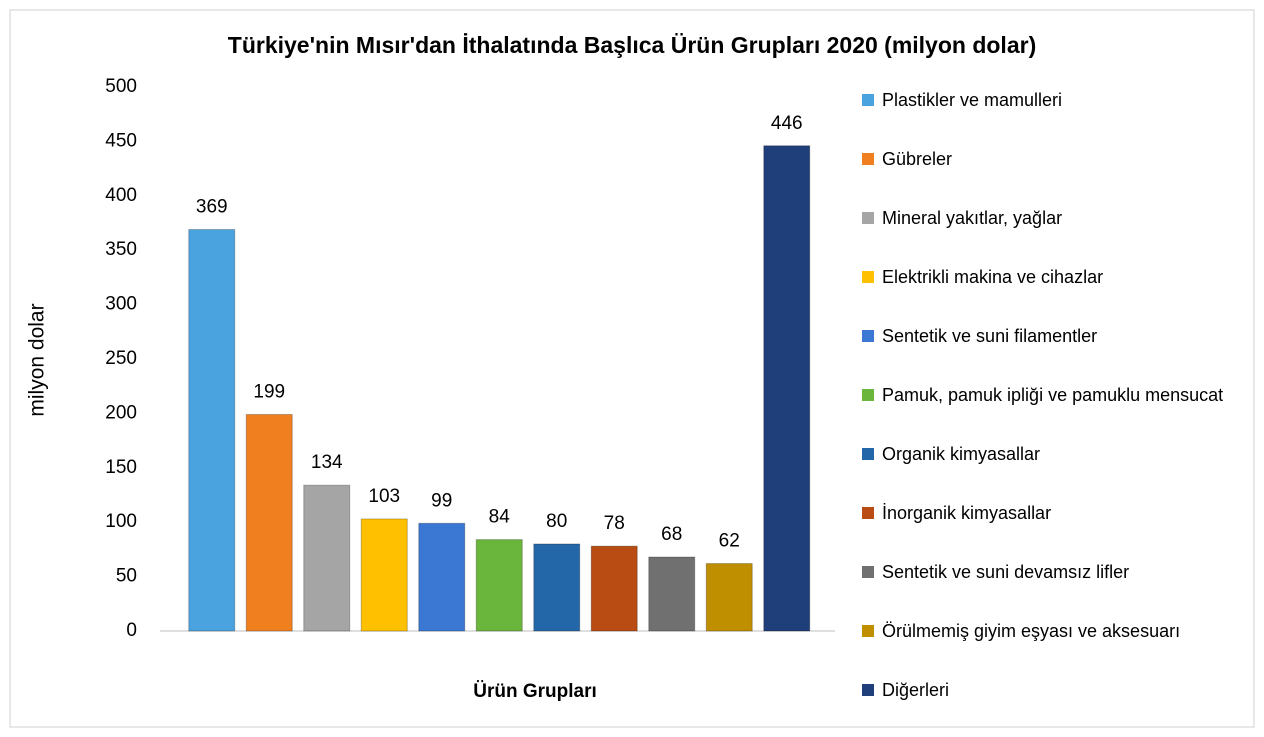 The image size is (1264, 737). Describe the element at coordinates (787, 123) in the screenshot. I see `data-label: 446` at that location.